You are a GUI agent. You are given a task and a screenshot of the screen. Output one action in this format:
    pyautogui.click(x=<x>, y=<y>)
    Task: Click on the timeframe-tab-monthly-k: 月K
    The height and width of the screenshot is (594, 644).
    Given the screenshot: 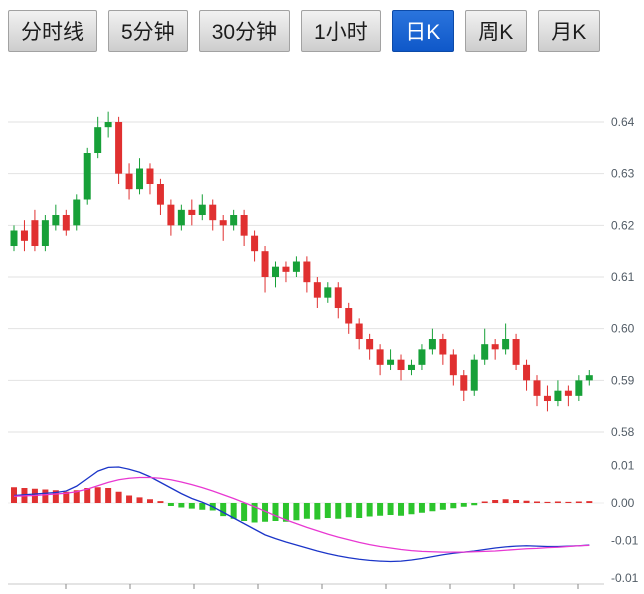 What is the action you would take?
    pyautogui.click(x=568, y=31)
    